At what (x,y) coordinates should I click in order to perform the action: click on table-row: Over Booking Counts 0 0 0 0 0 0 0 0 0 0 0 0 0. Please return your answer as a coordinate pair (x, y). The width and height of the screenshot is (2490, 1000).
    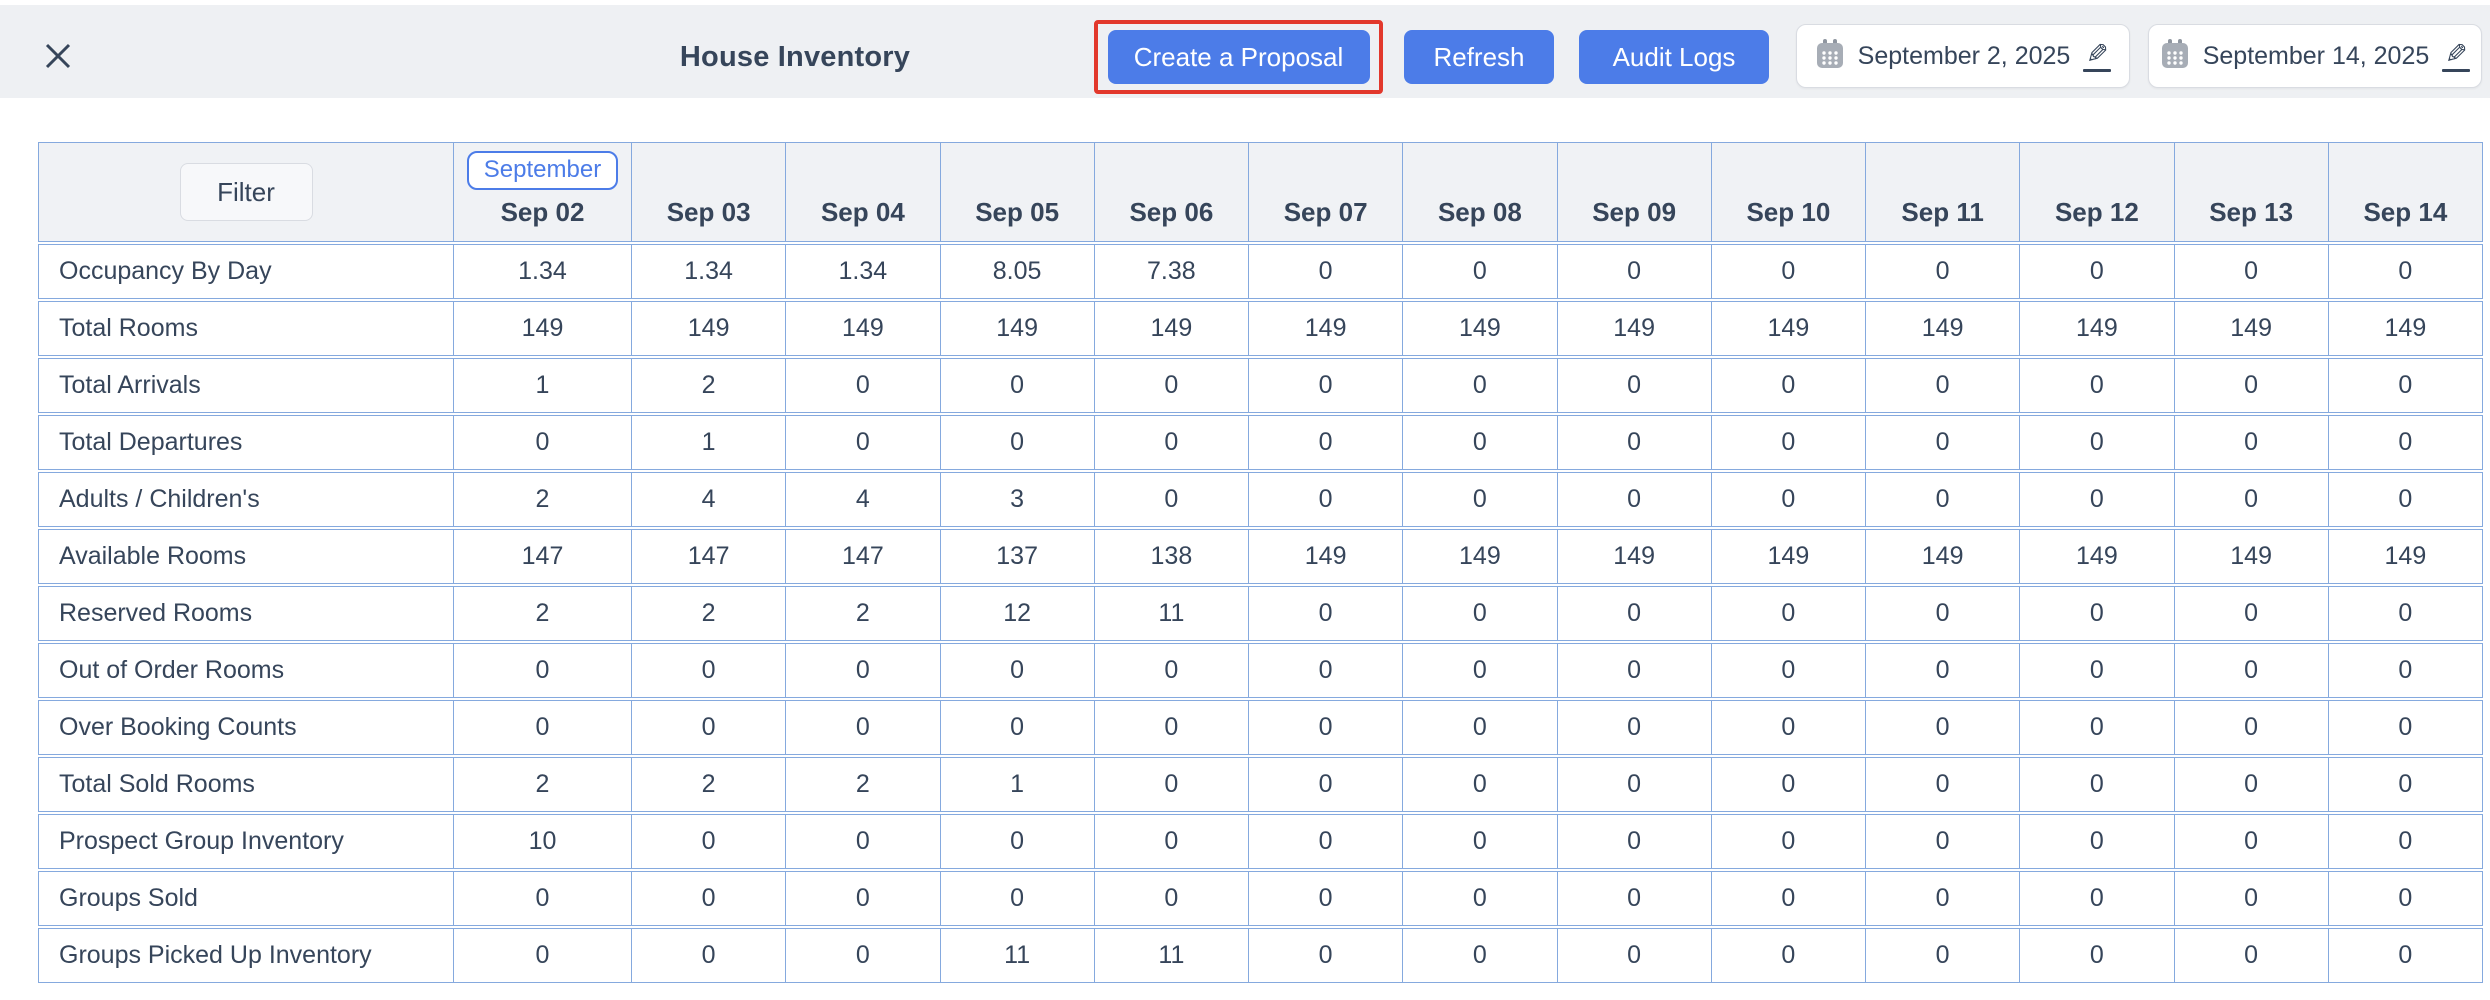
    Looking at the image, I should click on (1260, 727).